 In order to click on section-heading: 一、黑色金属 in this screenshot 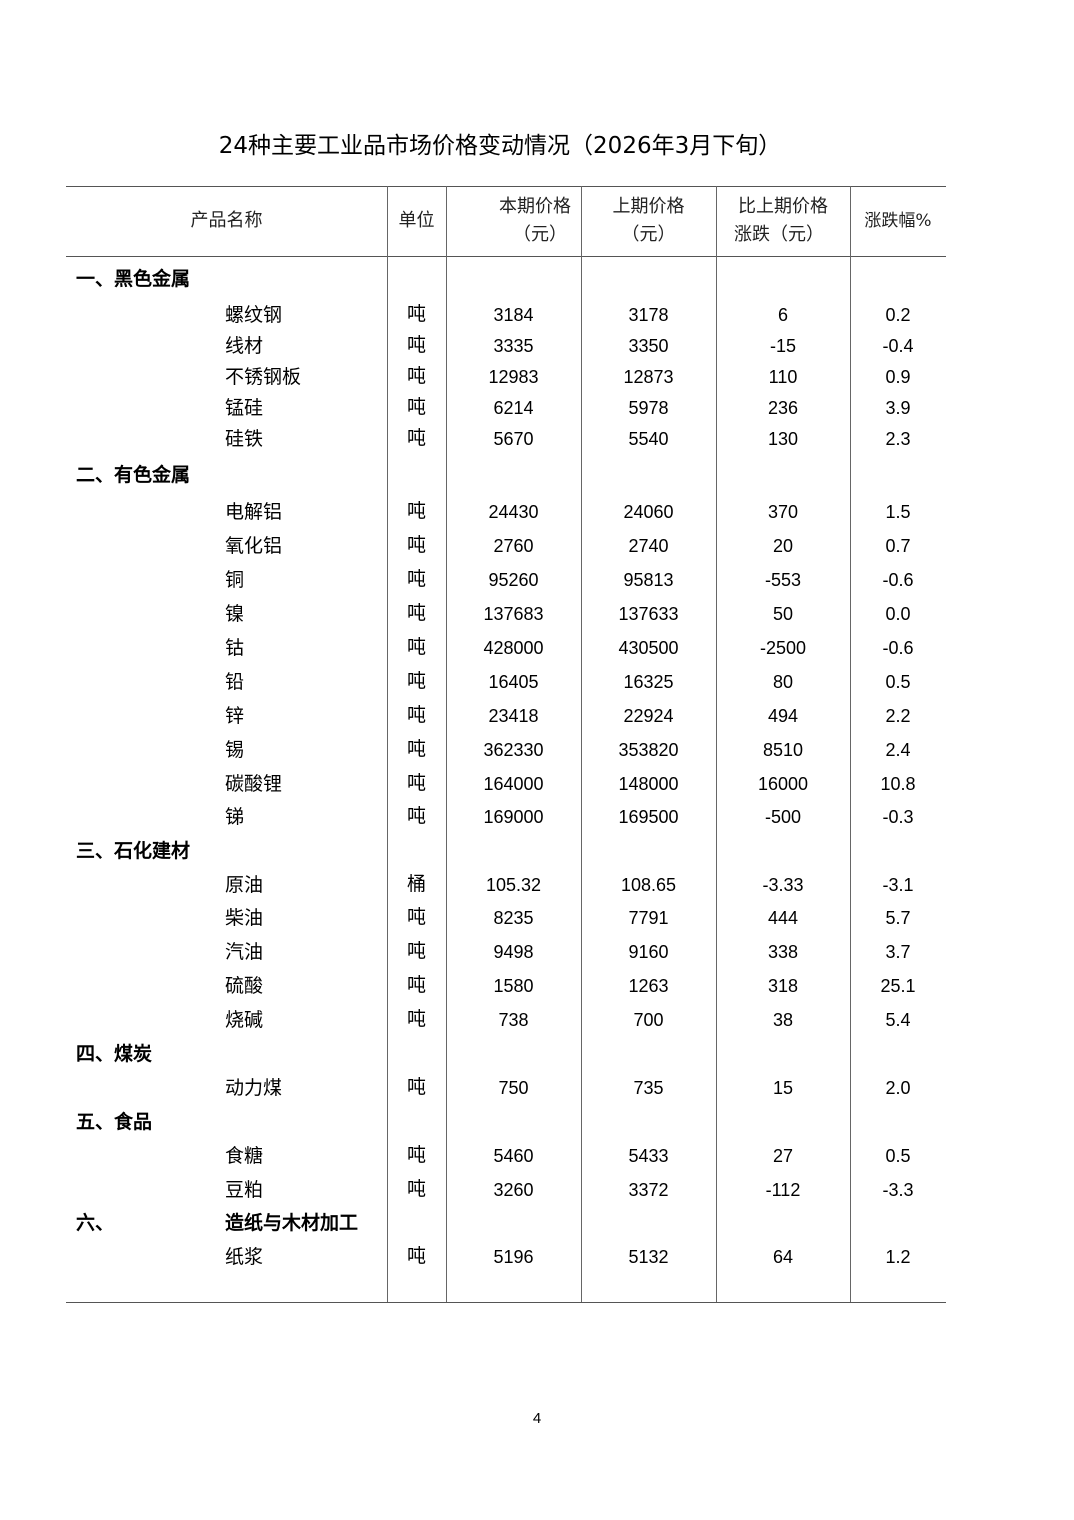, I will do `click(133, 279)`.